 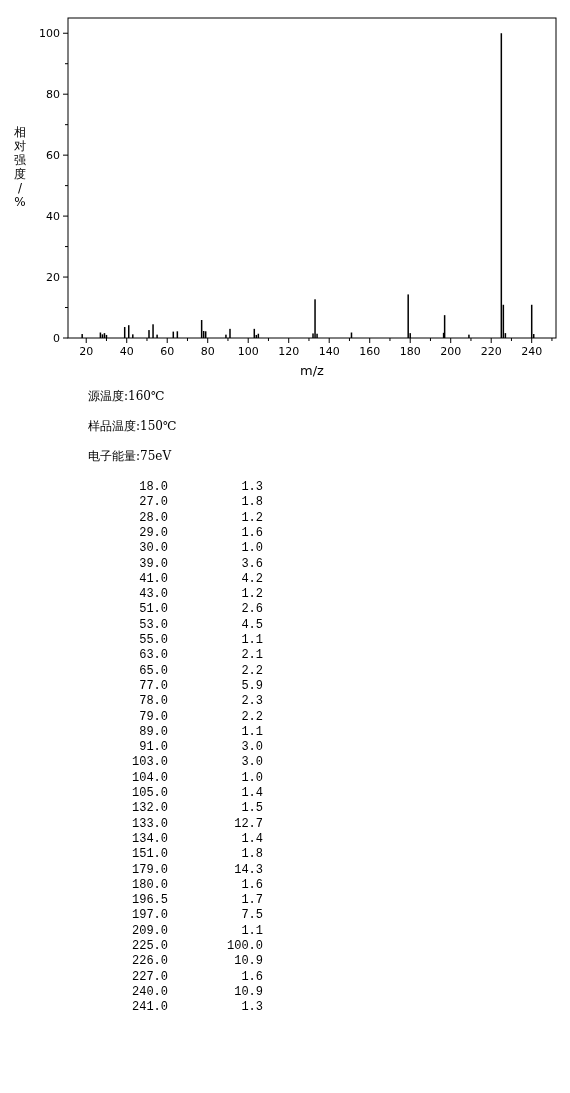 What do you see at coordinates (153, 609) in the screenshot?
I see `category-label: 51.0` at bounding box center [153, 609].